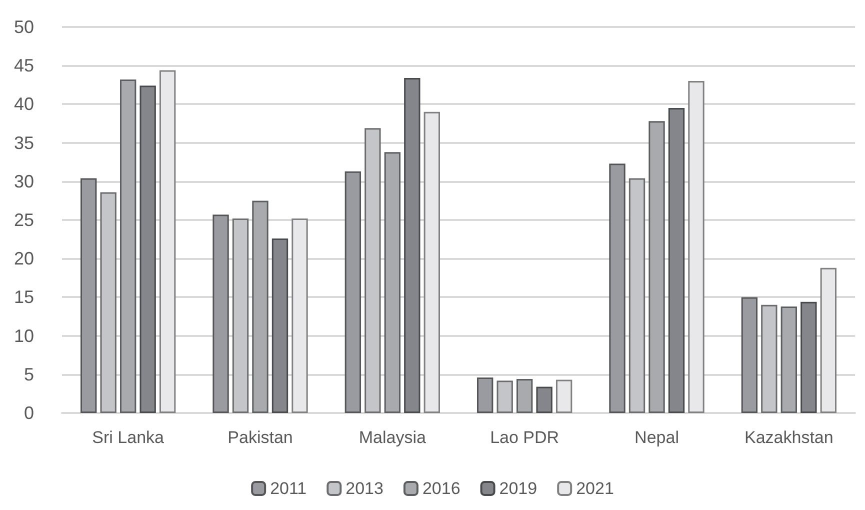 This screenshot has height=510, width=865. I want to click on legend-label: 2021, so click(595, 488).